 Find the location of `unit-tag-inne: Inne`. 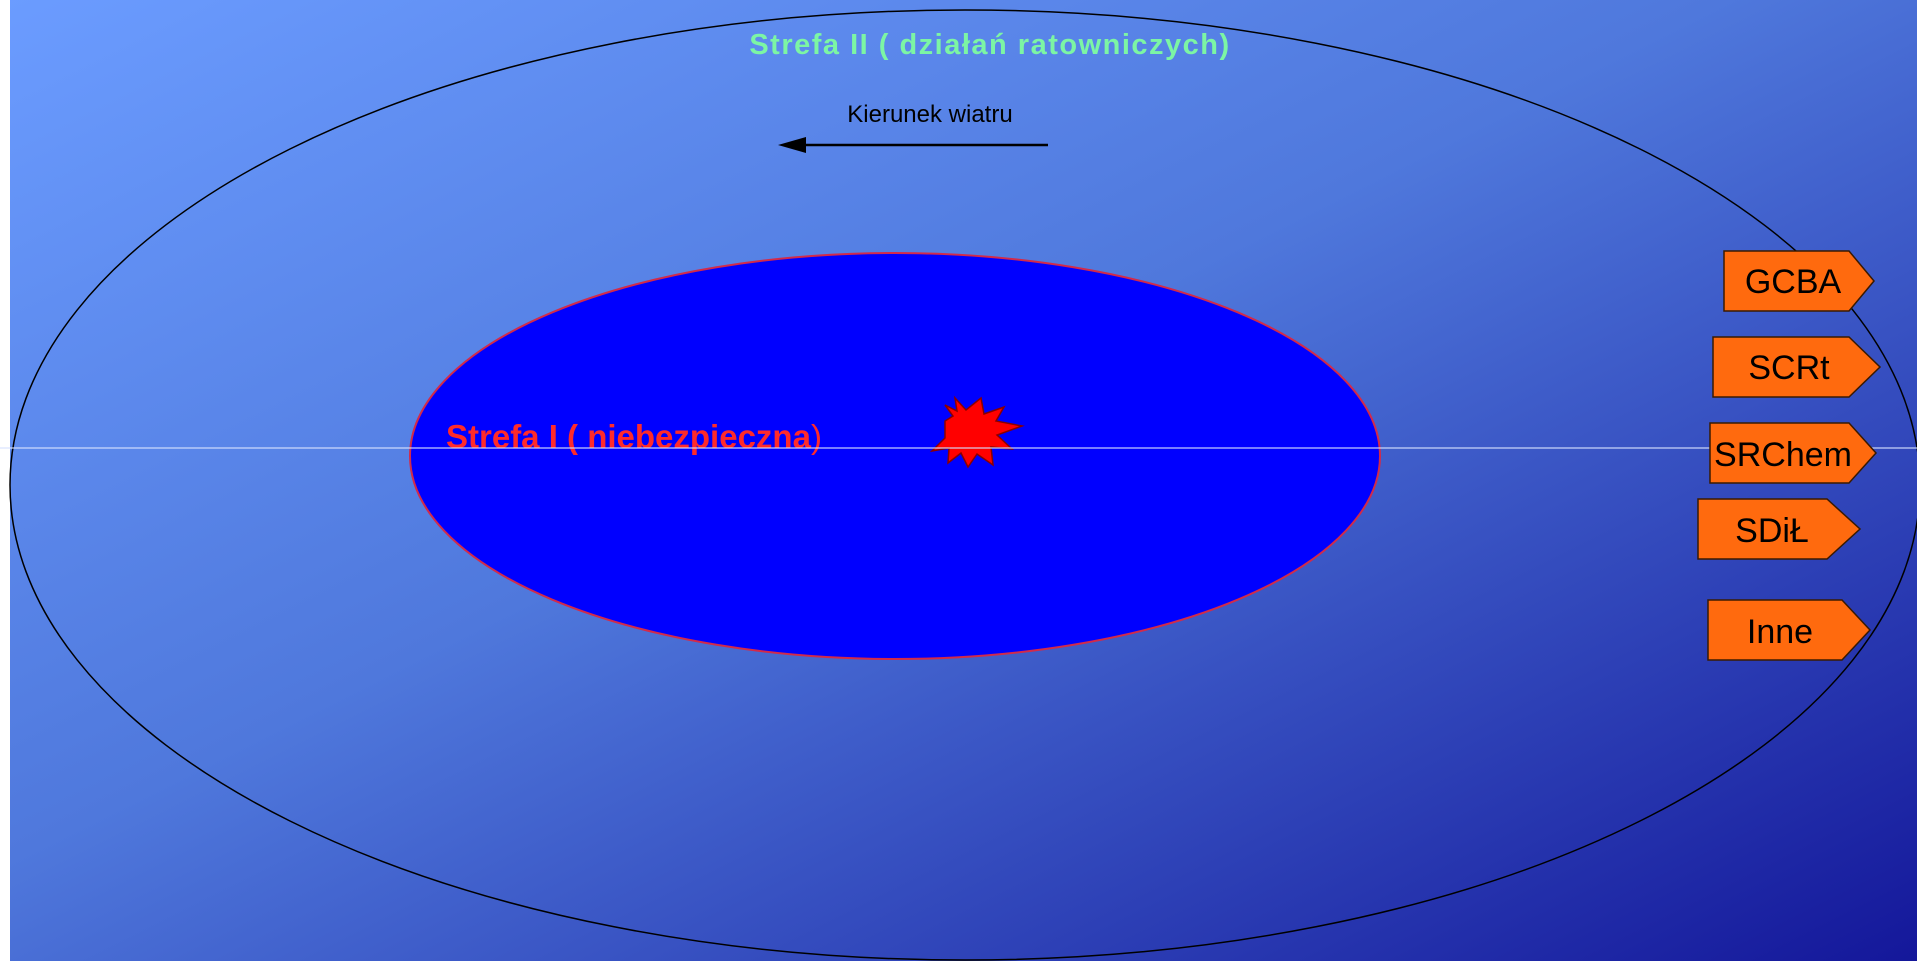

unit-tag-inne: Inne is located at coordinates (1789, 630).